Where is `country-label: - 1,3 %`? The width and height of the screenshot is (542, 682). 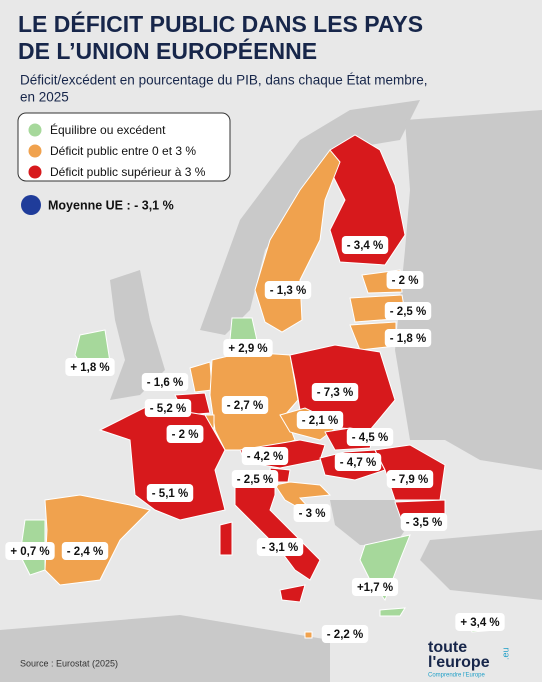
country-label: - 1,3 % is located at coordinates (288, 291).